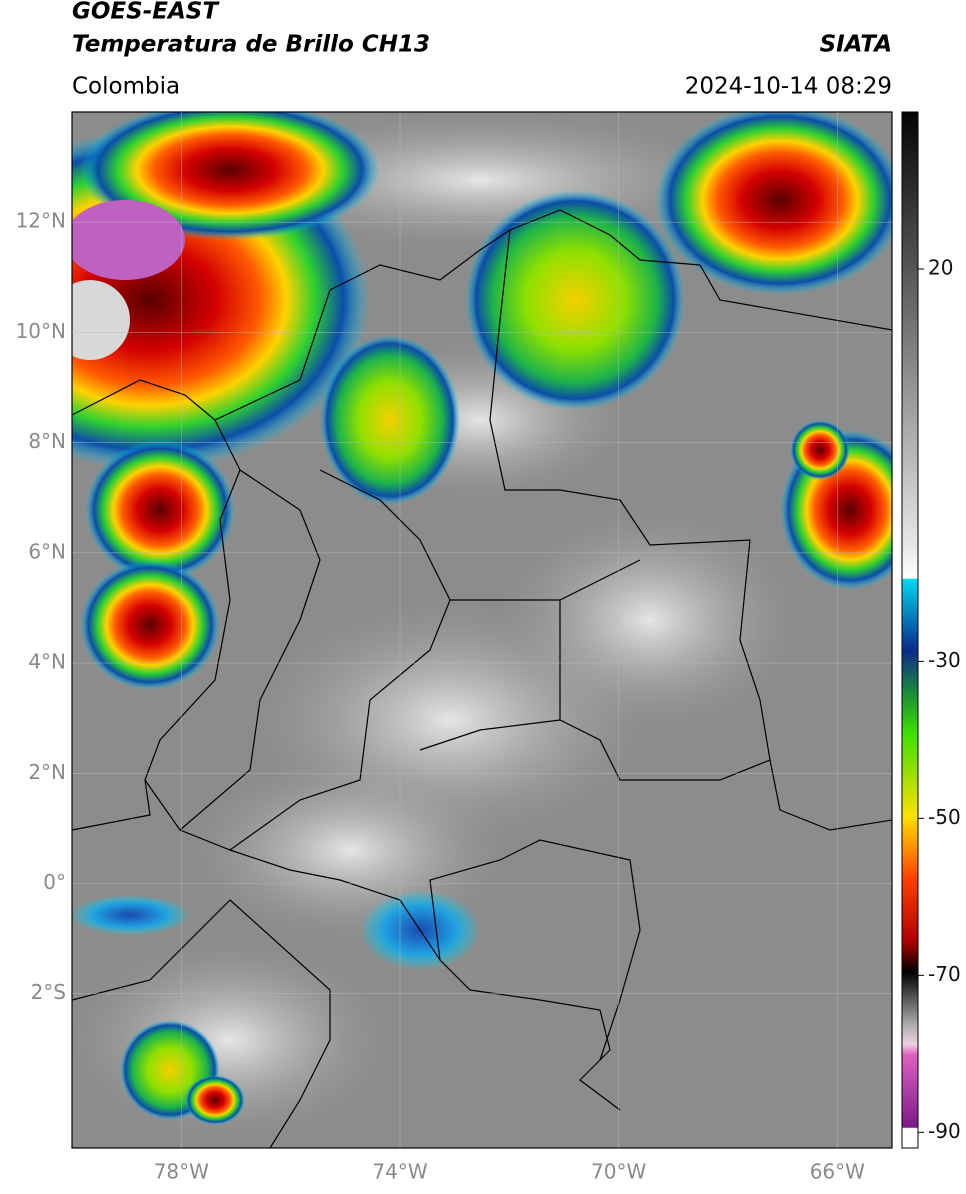 This screenshot has width=966, height=1194. Describe the element at coordinates (944, 1131) in the screenshot. I see `colorbar-tick-label: -90` at that location.